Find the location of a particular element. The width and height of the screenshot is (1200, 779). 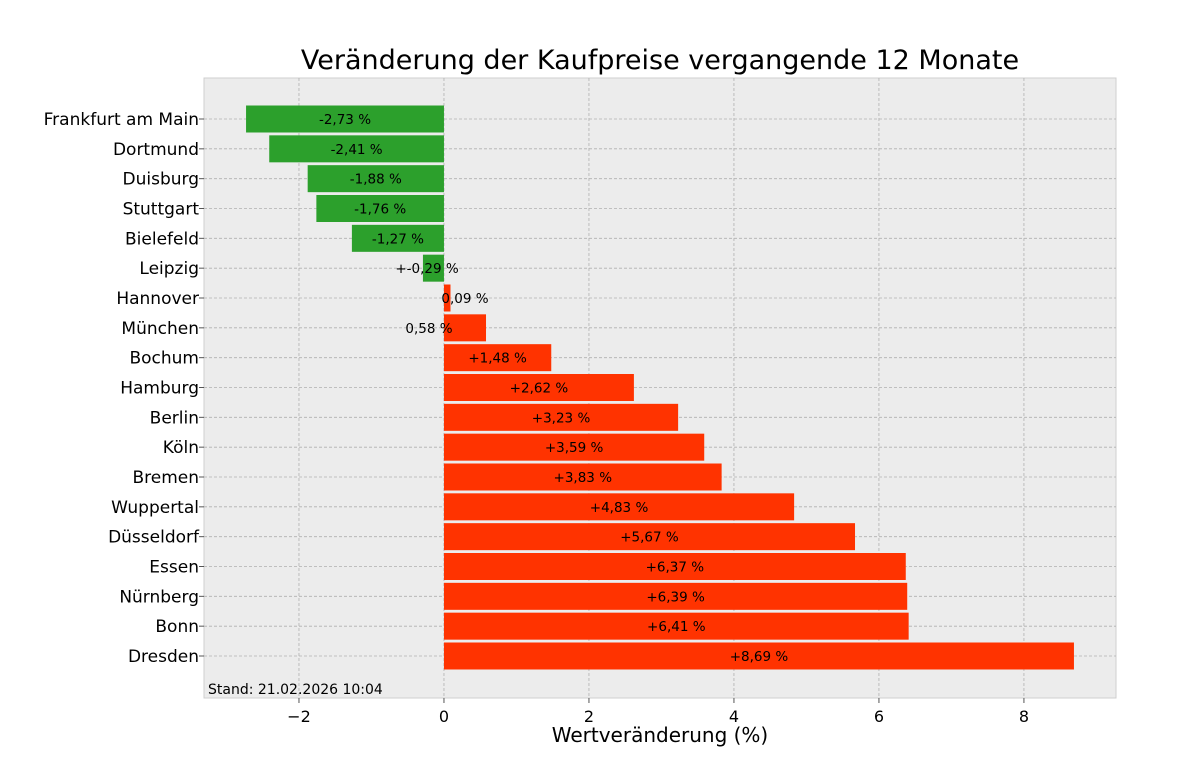

y-tick-label: Berlin is located at coordinates (174, 418).